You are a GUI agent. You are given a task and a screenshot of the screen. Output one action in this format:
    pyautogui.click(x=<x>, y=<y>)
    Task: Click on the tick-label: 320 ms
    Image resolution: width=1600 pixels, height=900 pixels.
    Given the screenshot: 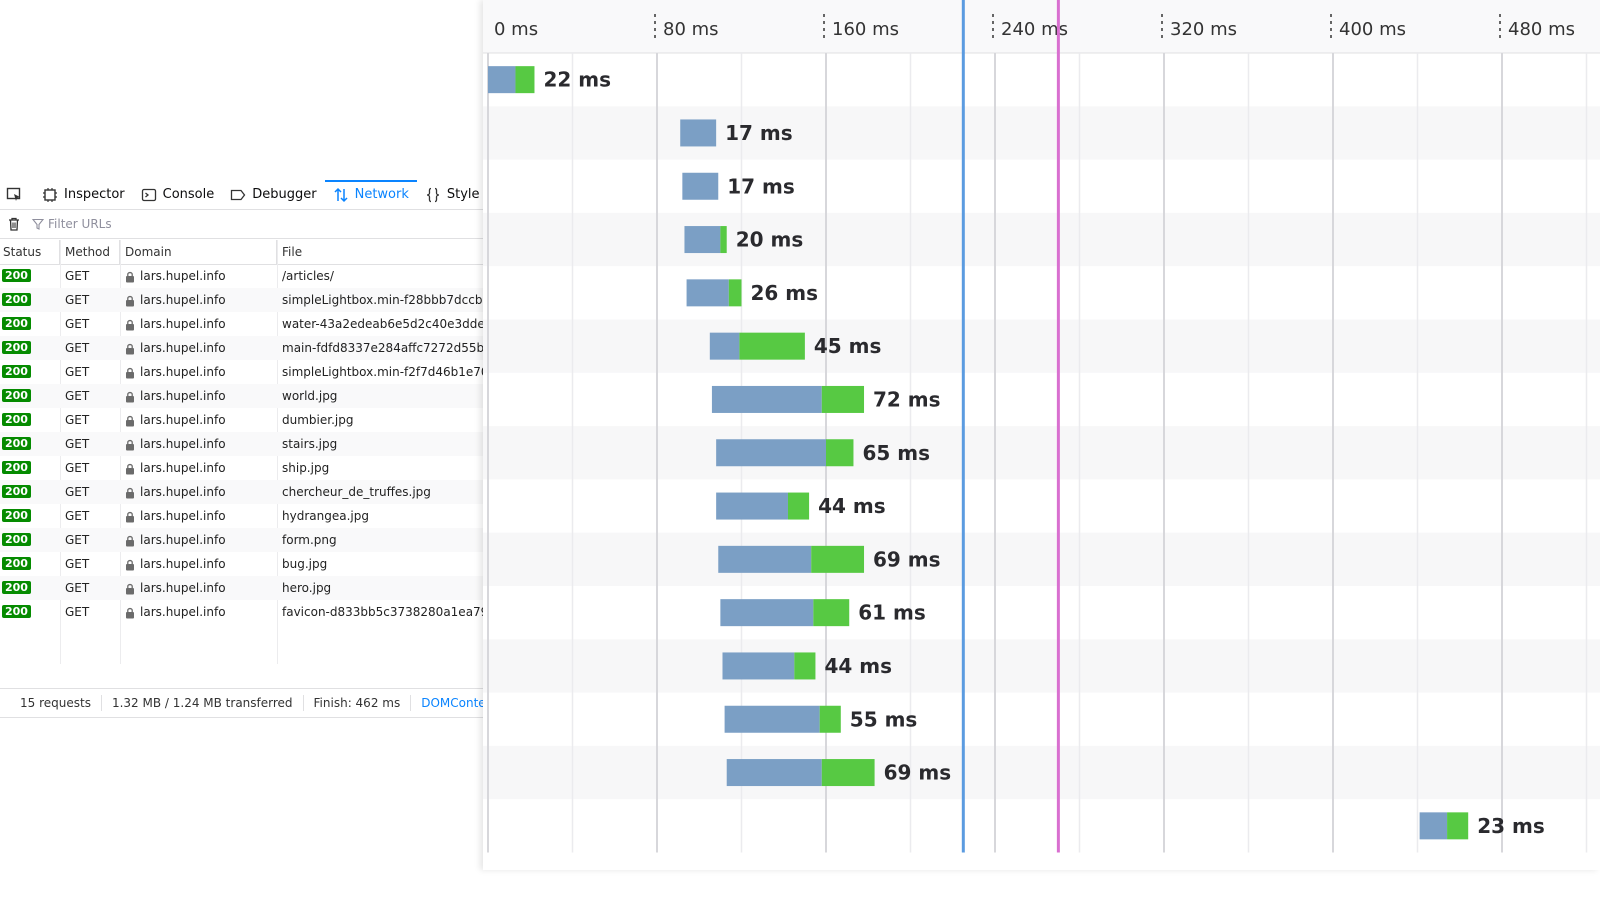 What is the action you would take?
    pyautogui.click(x=1203, y=29)
    